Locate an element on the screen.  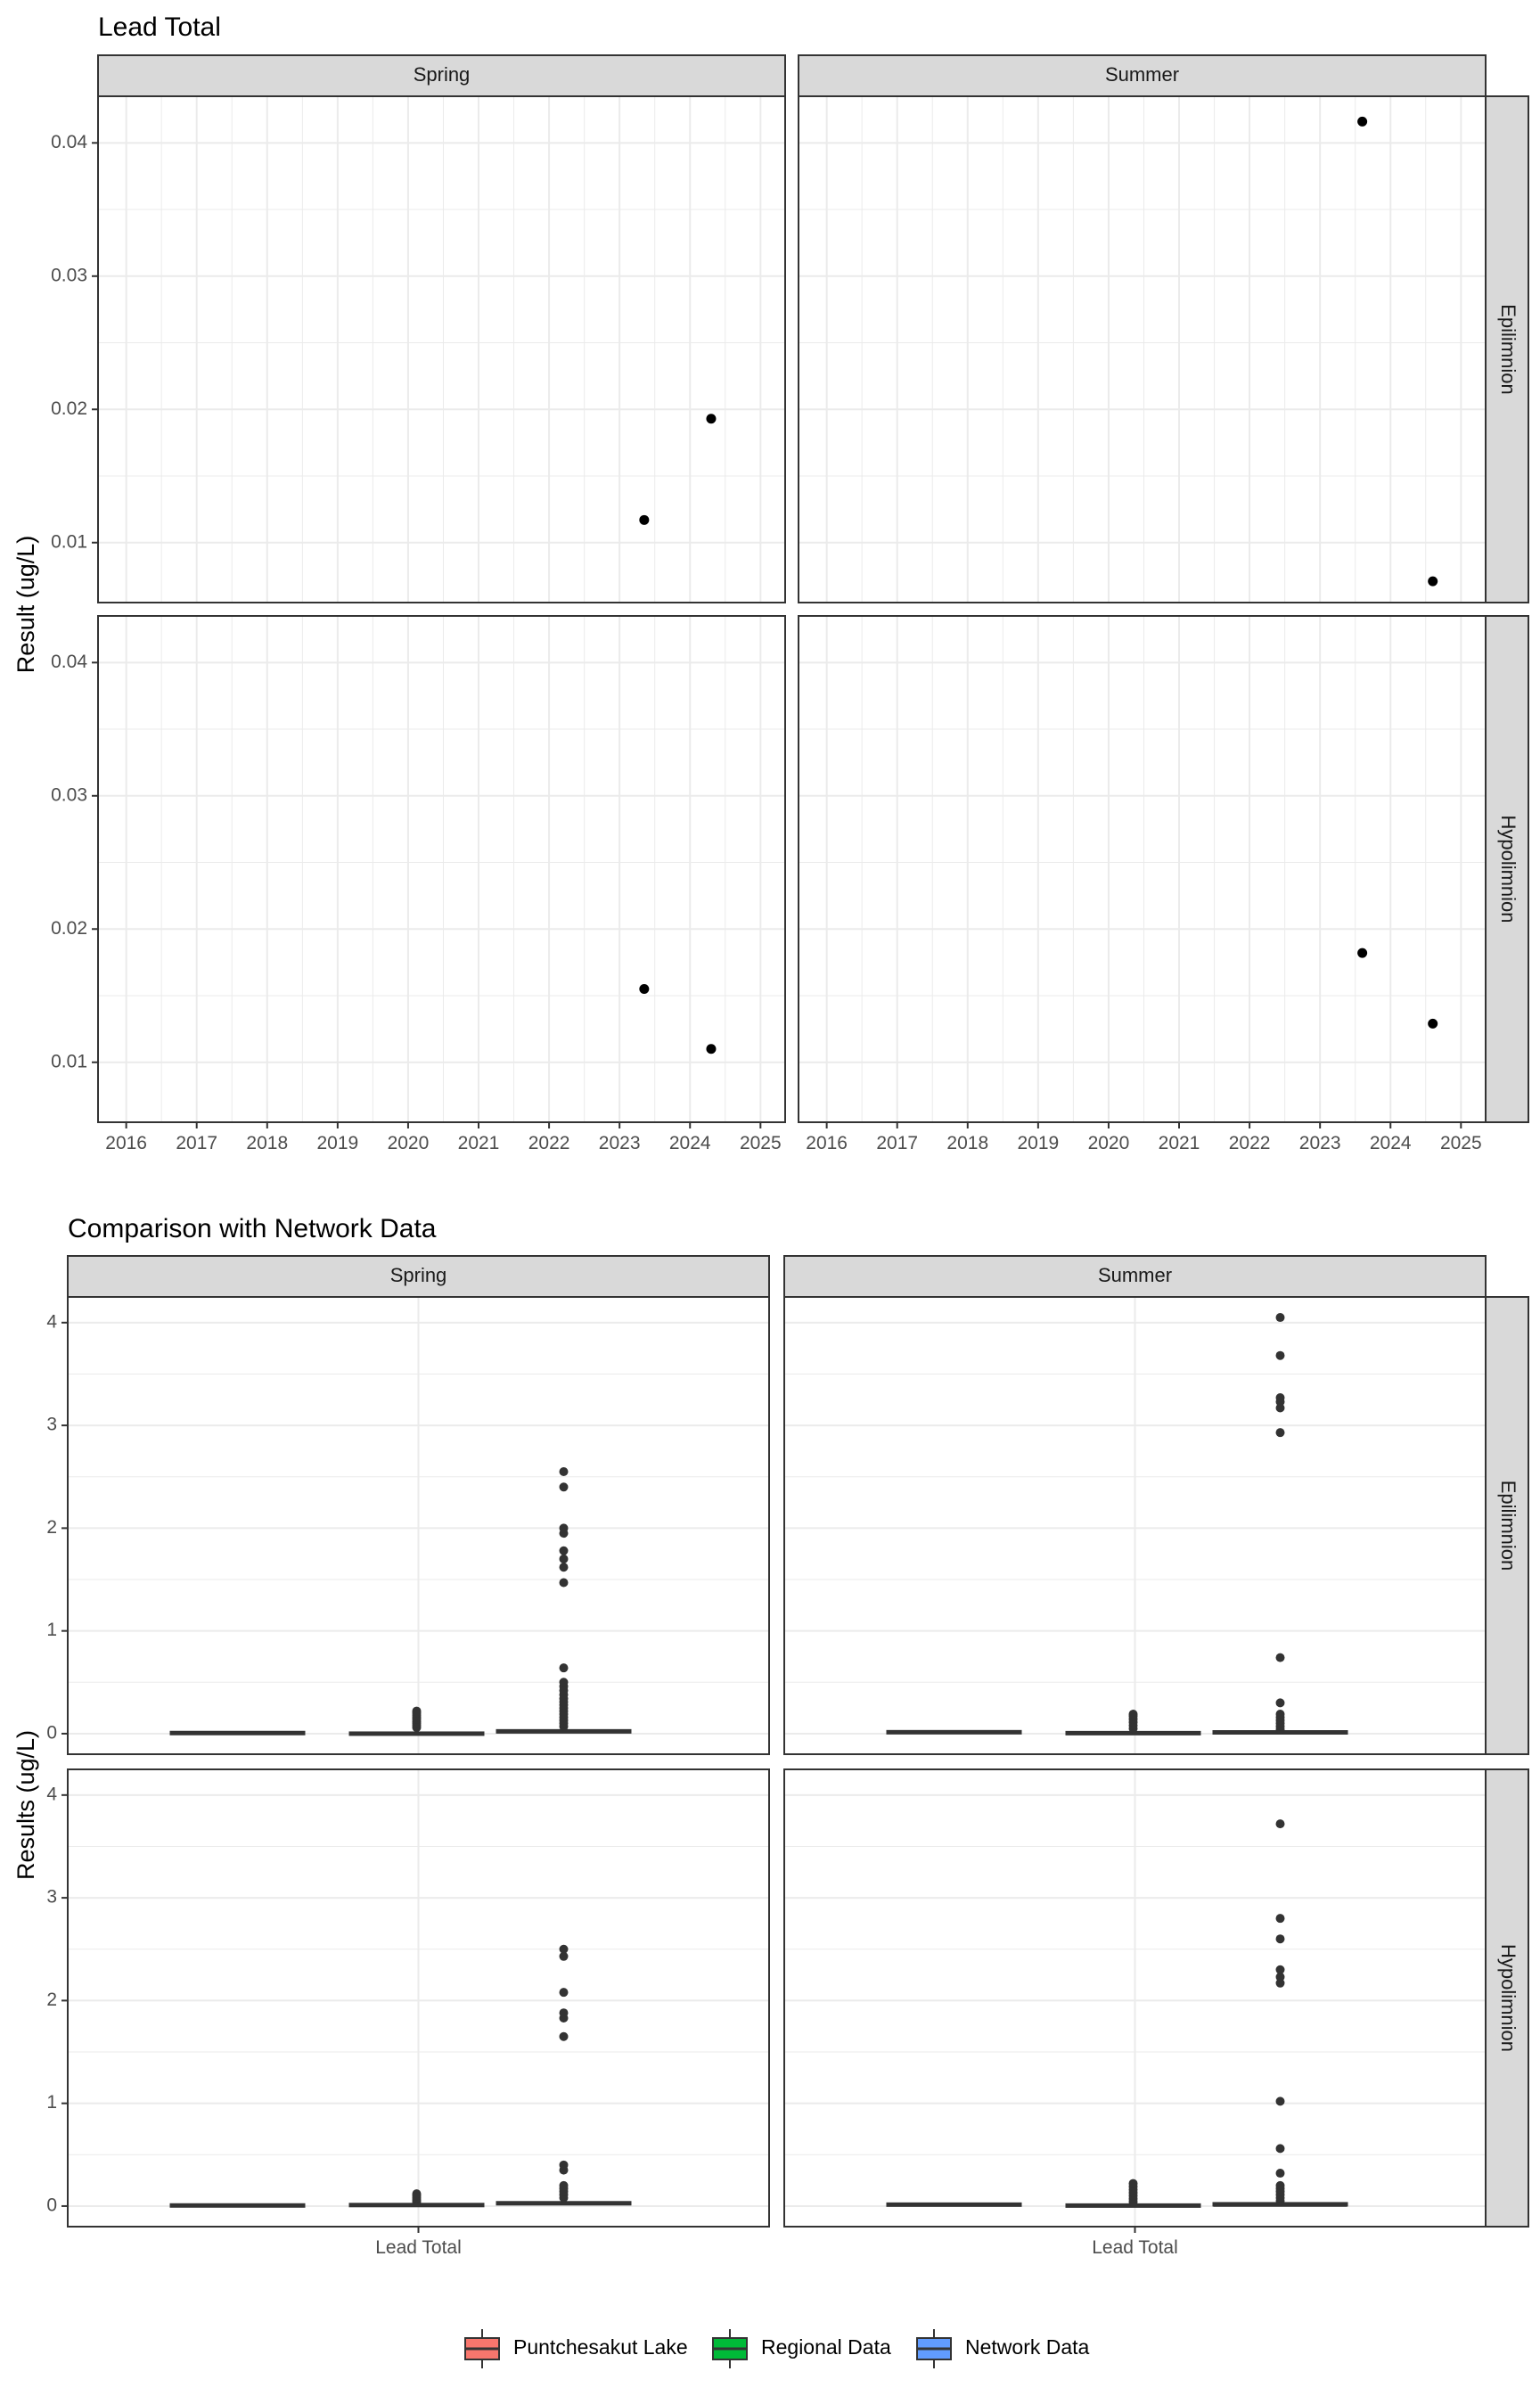
legend-label: Network Data is located at coordinates (1027, 2347).